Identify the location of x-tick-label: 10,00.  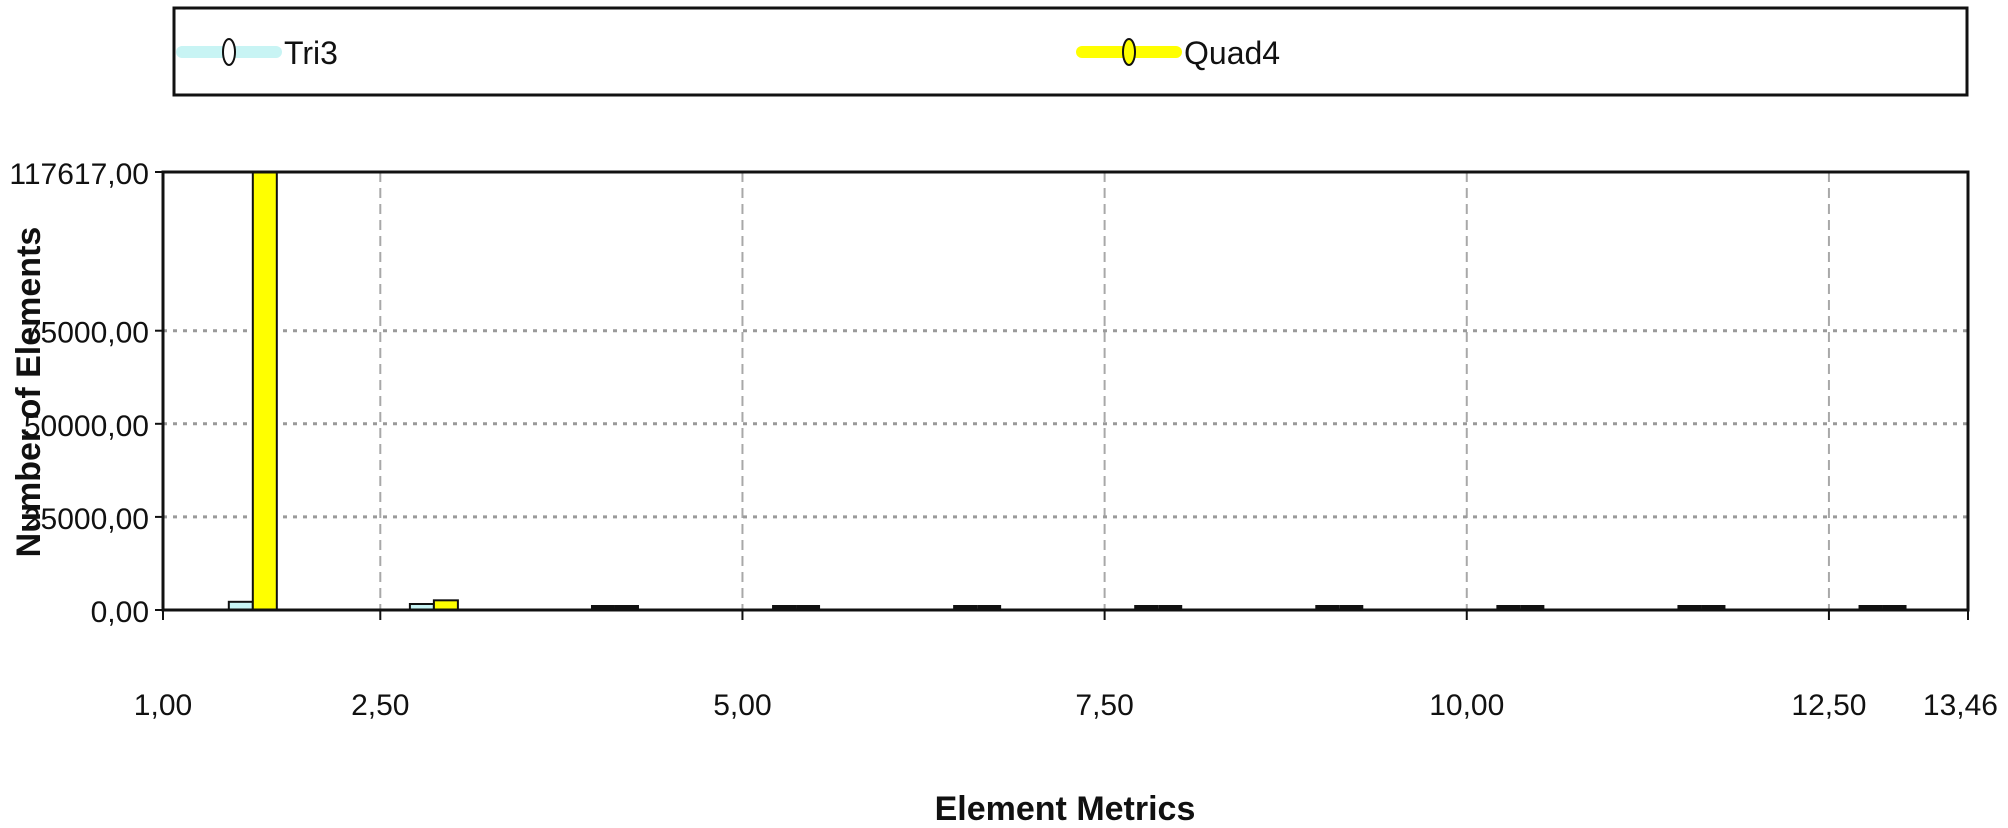
(1466, 705).